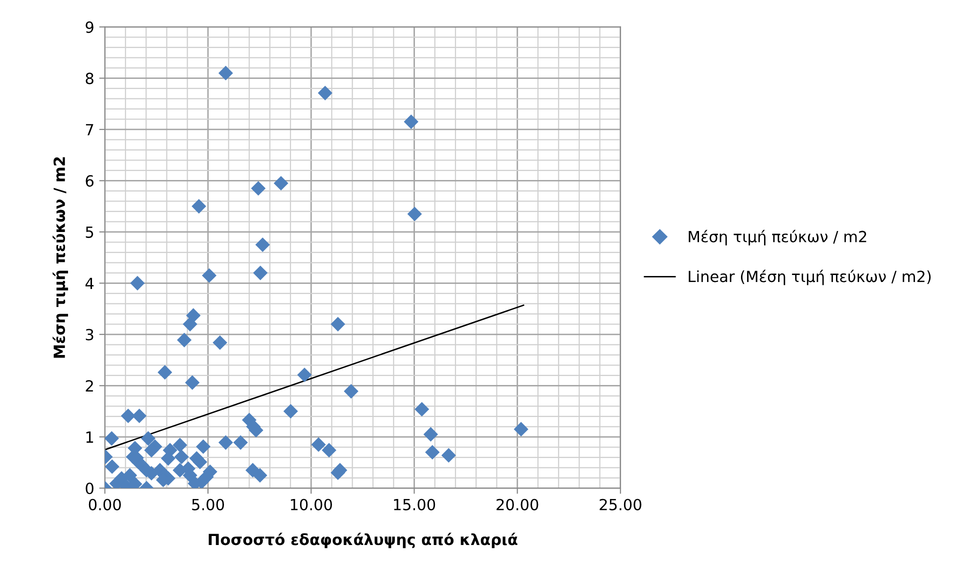 The width and height of the screenshot is (971, 586). What do you see at coordinates (89, 386) in the screenshot?
I see `y-tick-label: 2` at bounding box center [89, 386].